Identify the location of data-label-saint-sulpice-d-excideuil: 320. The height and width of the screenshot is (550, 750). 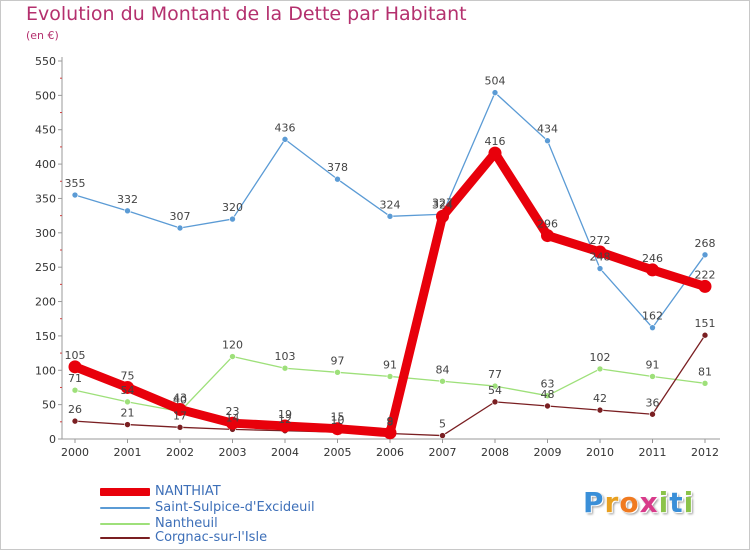
(232, 207).